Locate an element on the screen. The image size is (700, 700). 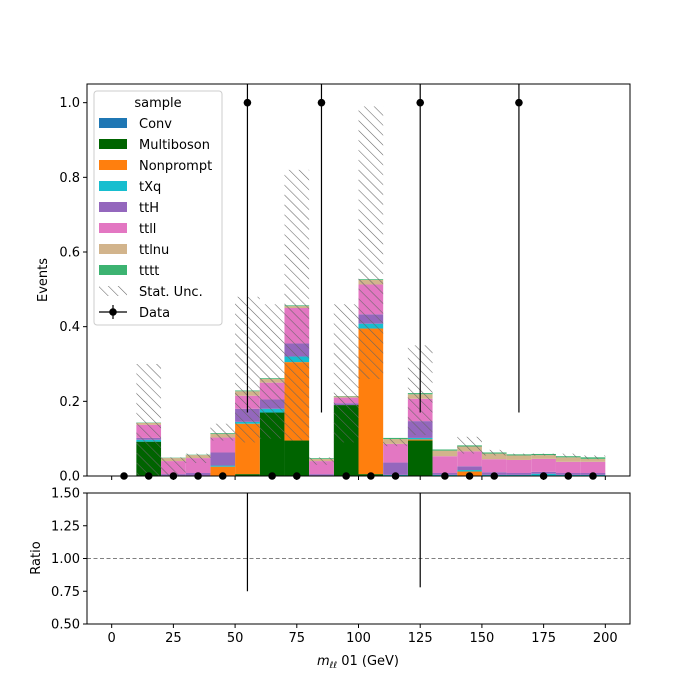
main-y-tick-label: 0.2 is located at coordinates (69, 402).